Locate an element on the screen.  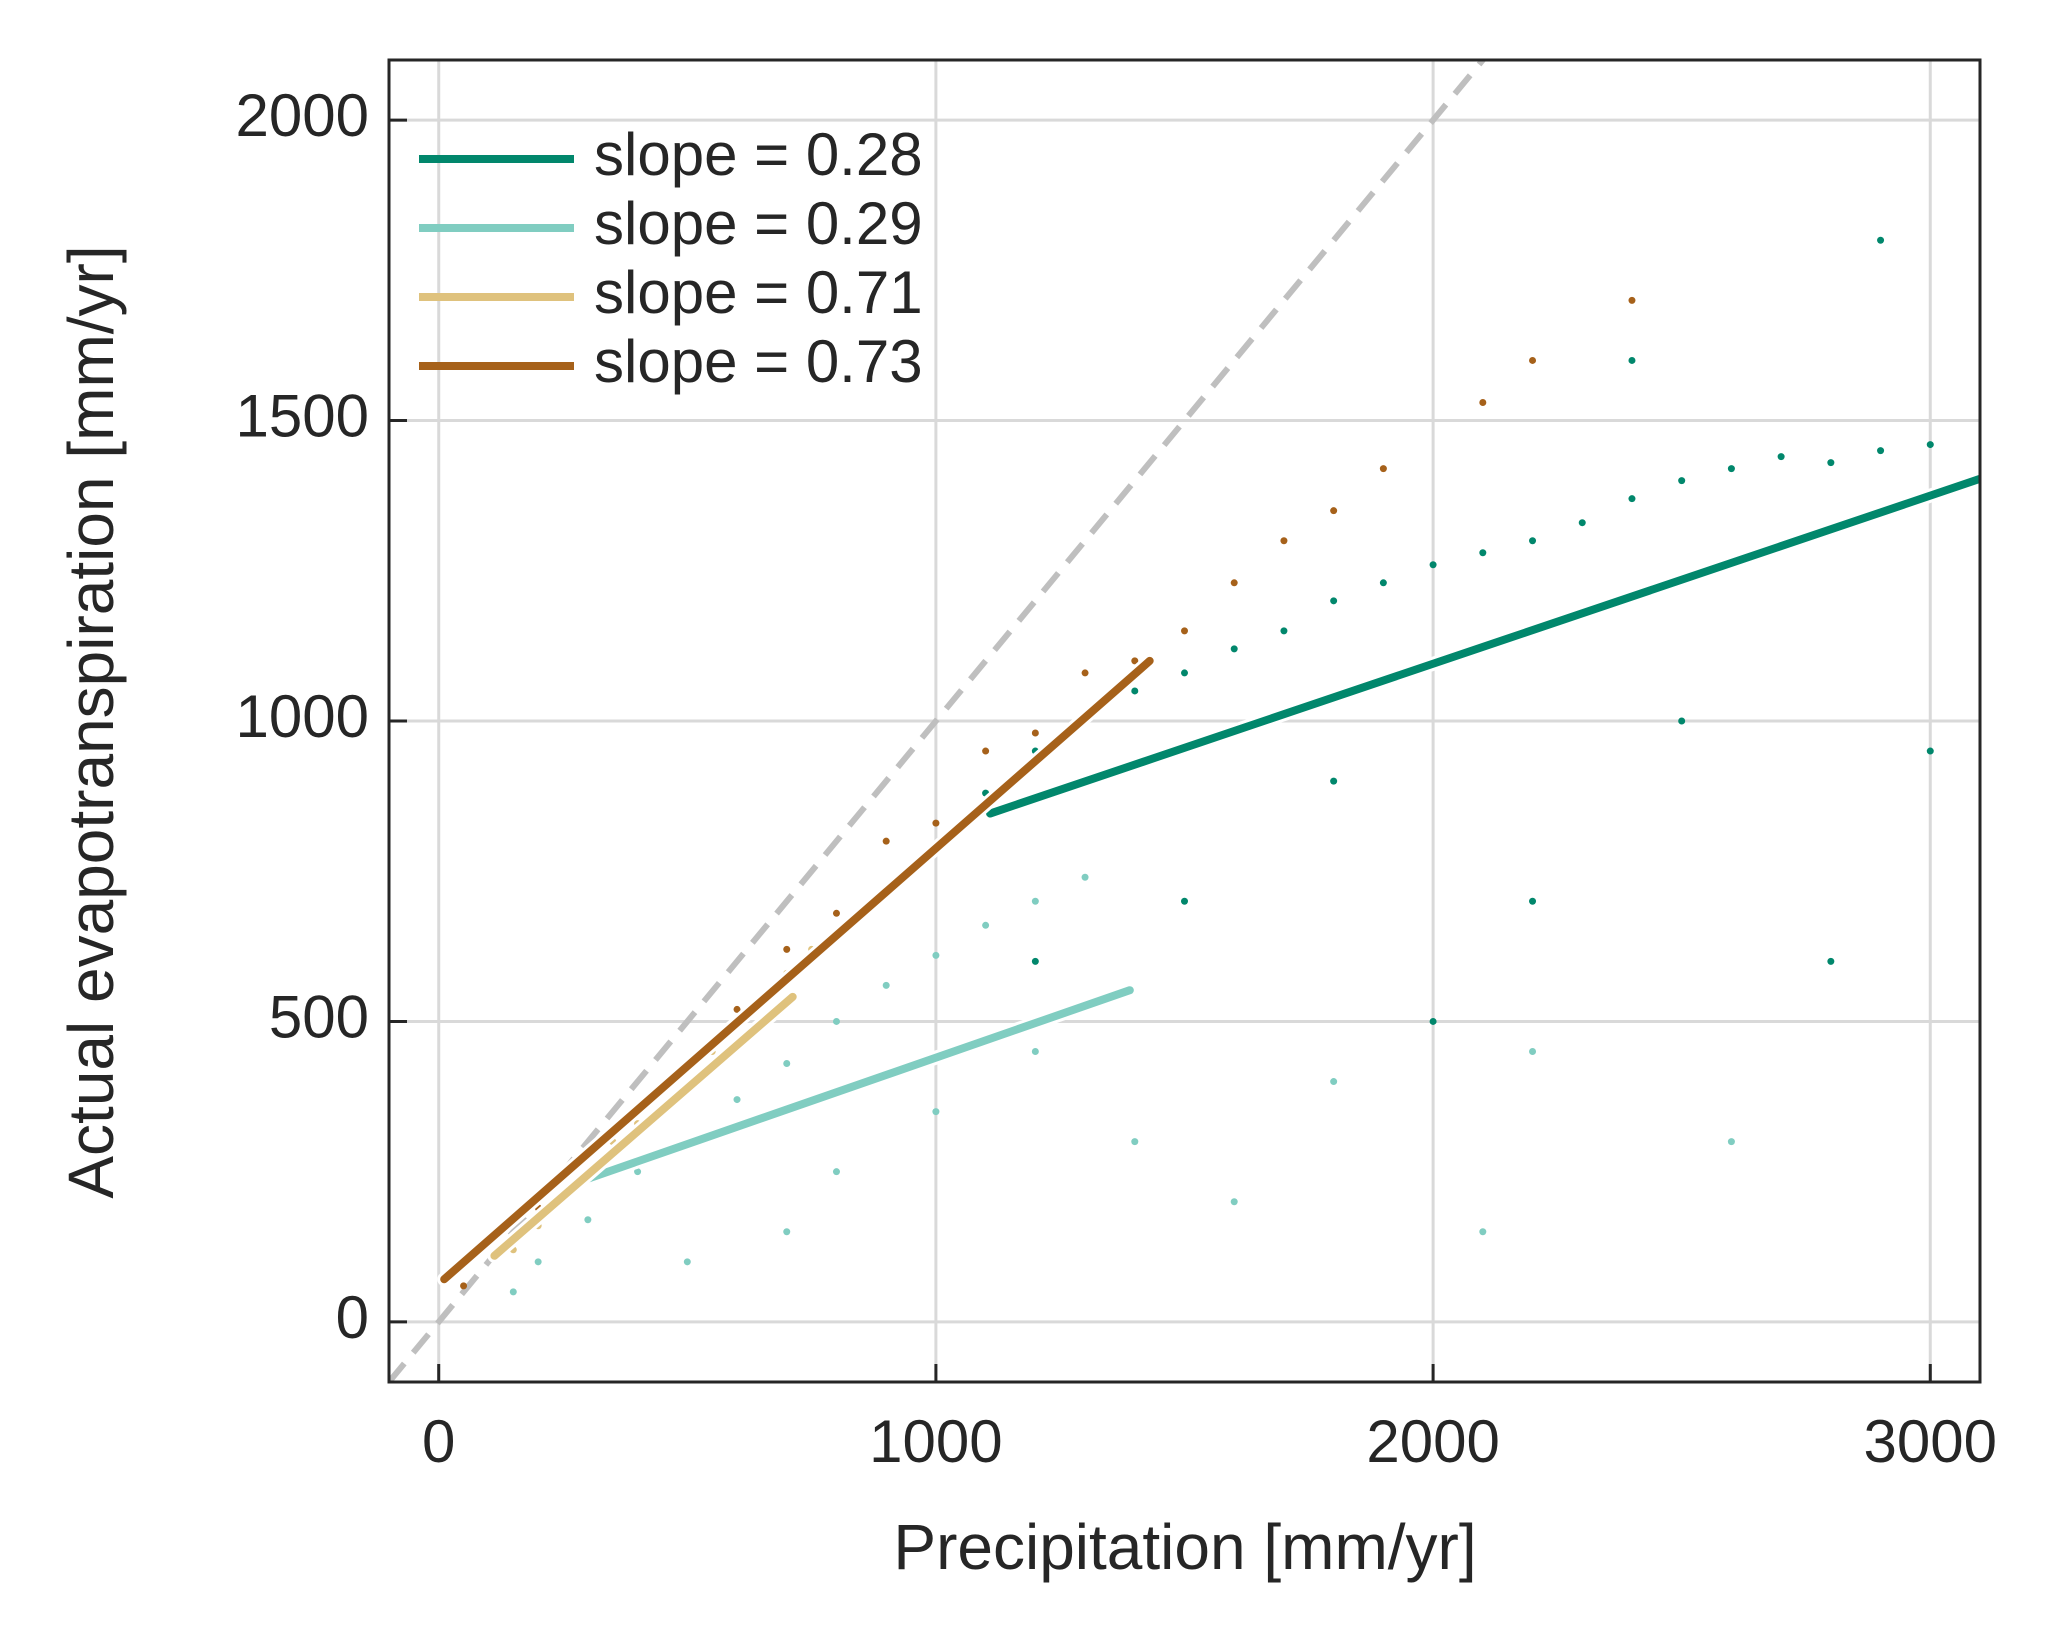
y-tick-label: 0 is located at coordinates (352, 1317).